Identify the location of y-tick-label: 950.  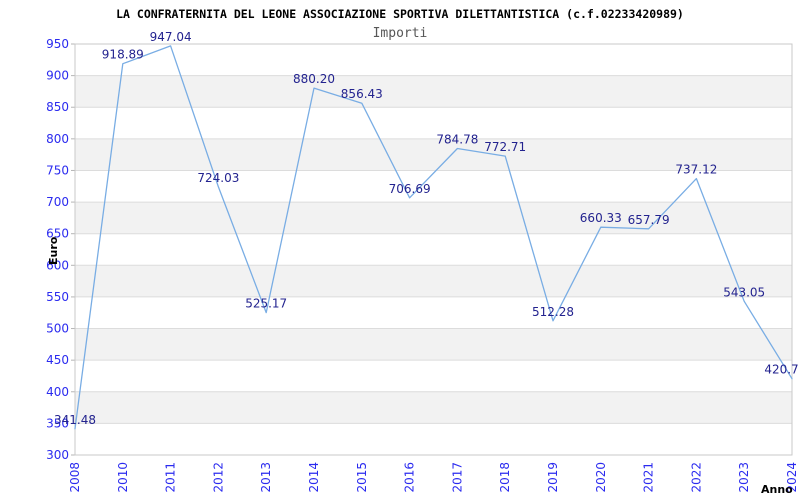
(57, 44).